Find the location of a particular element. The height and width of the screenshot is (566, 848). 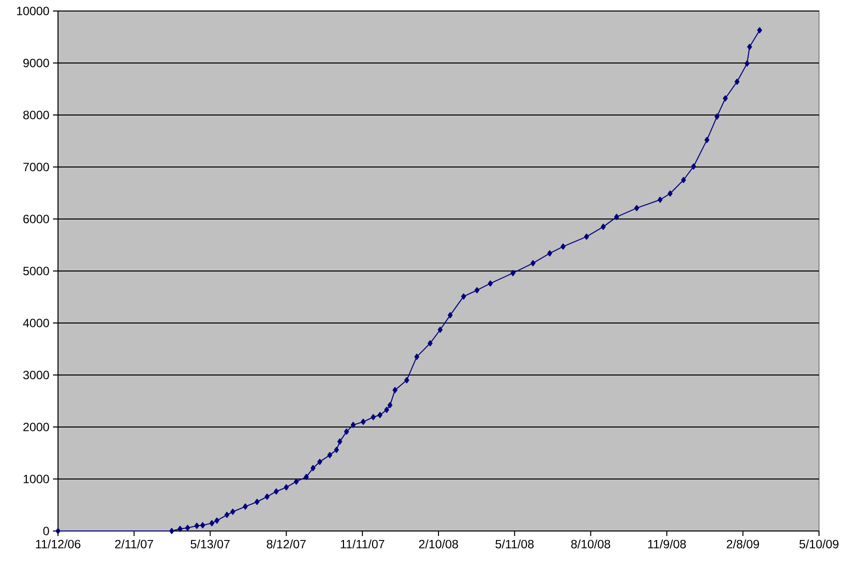

x-tick-label: 8/10/08 is located at coordinates (590, 544).